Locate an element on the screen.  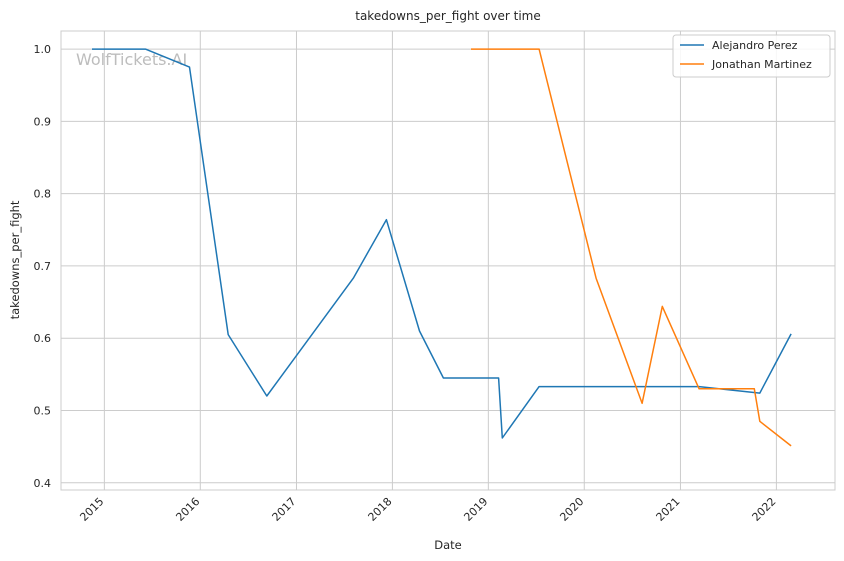
legend-box is located at coordinates (751, 56).